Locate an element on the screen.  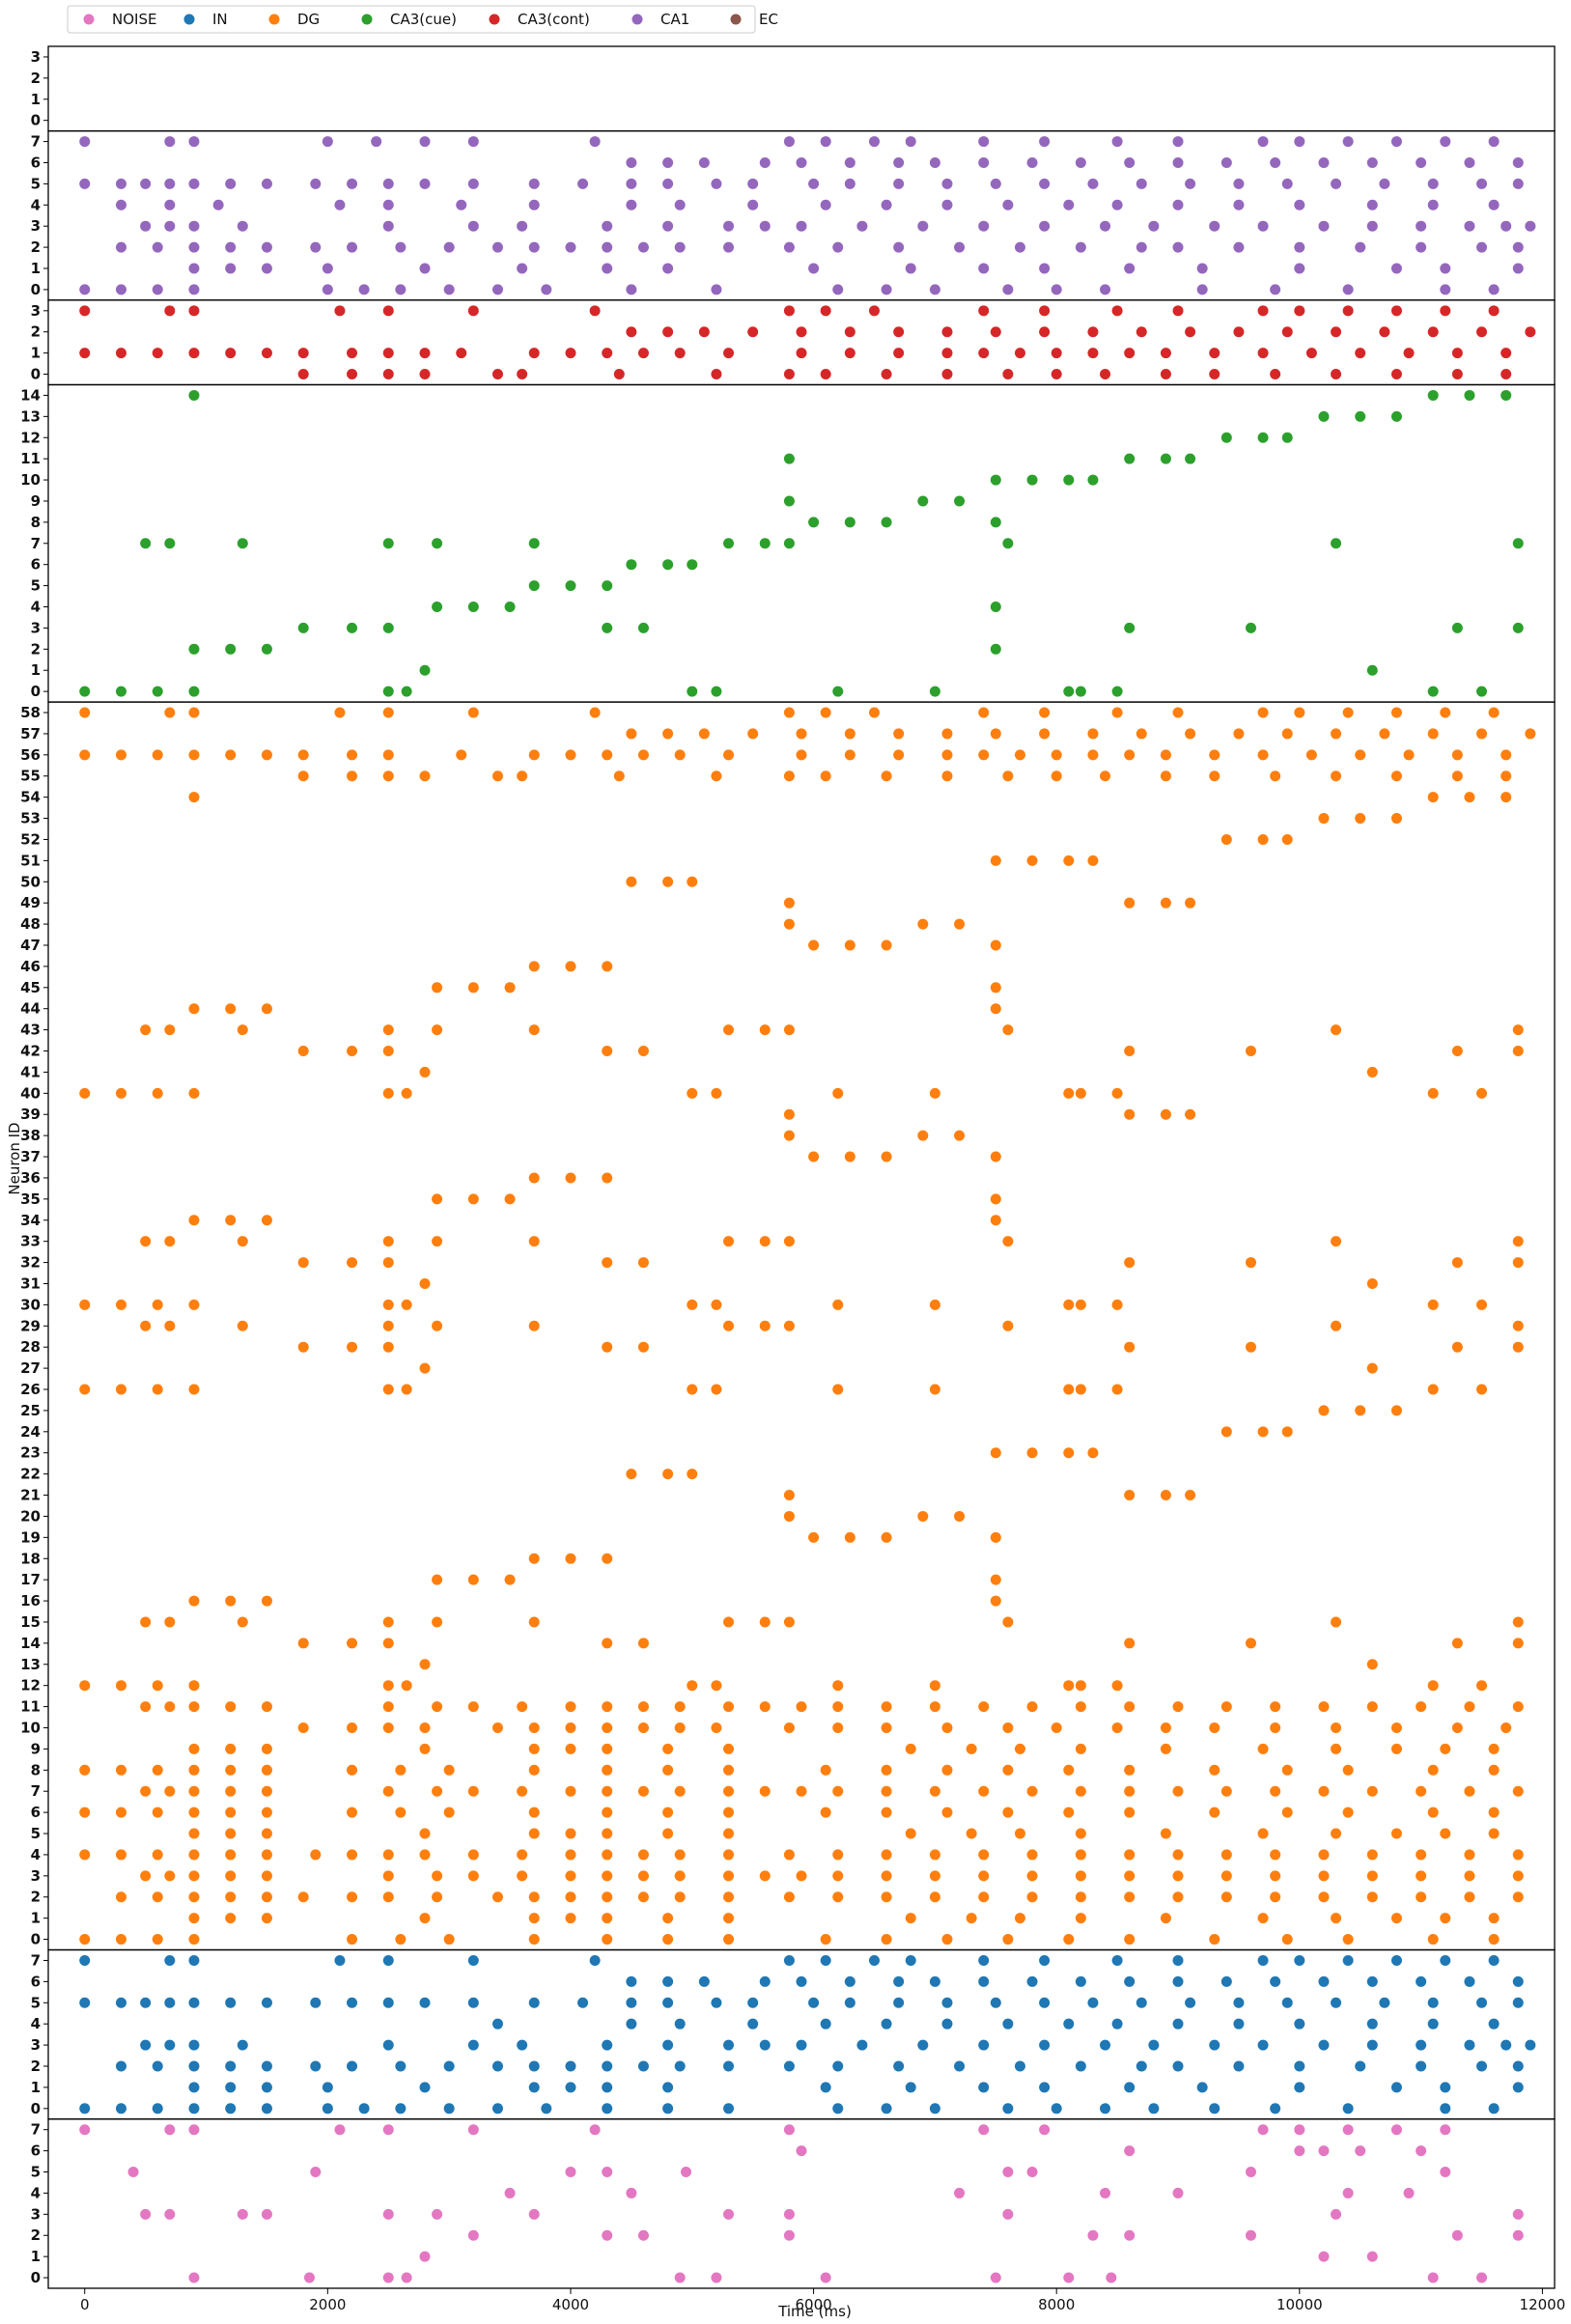
ytick-label-dg-43: 43 is located at coordinates (31, 1031).